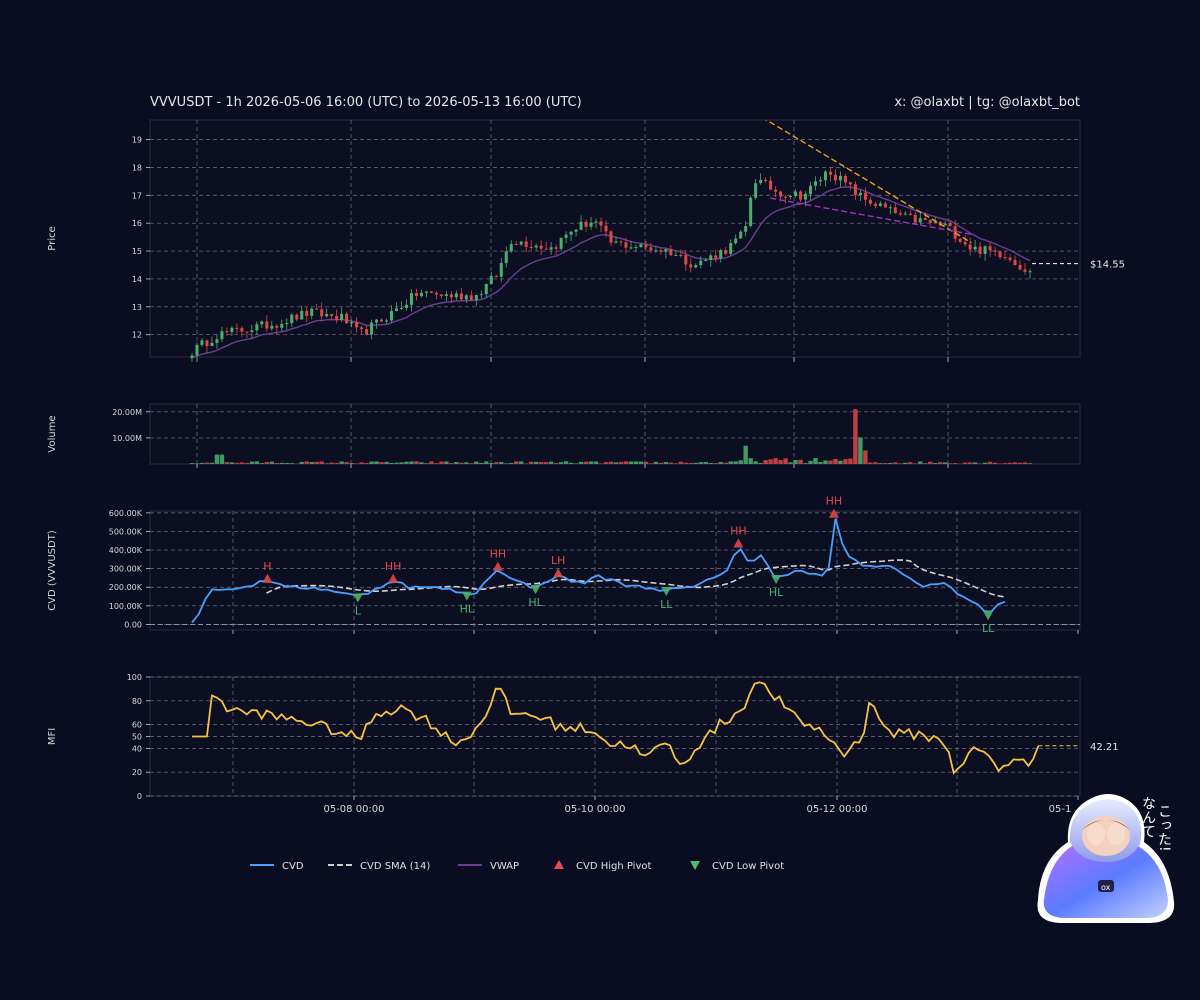 The height and width of the screenshot is (1000, 1200). I want to click on x-axis-tick-label-2: 05-12 00:00, so click(836, 809).